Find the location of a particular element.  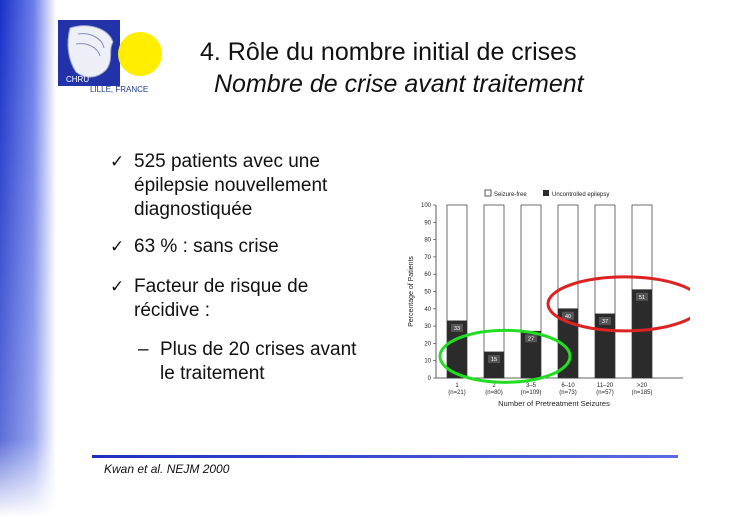

bullet-line: 63 % : sans crise is located at coordinates (206, 246).